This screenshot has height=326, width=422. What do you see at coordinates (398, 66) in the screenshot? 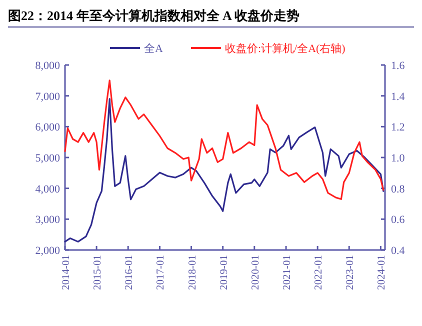
I see `y2-tick-label: 1.6` at bounding box center [398, 66].